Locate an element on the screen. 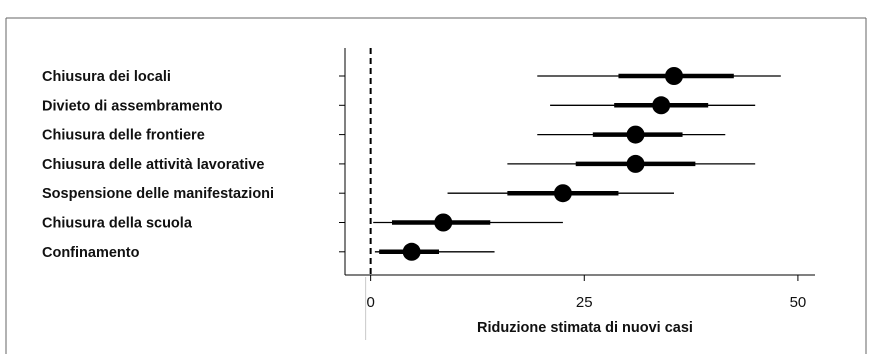 This screenshot has width=871, height=359. reference-line-group is located at coordinates (368, 194).